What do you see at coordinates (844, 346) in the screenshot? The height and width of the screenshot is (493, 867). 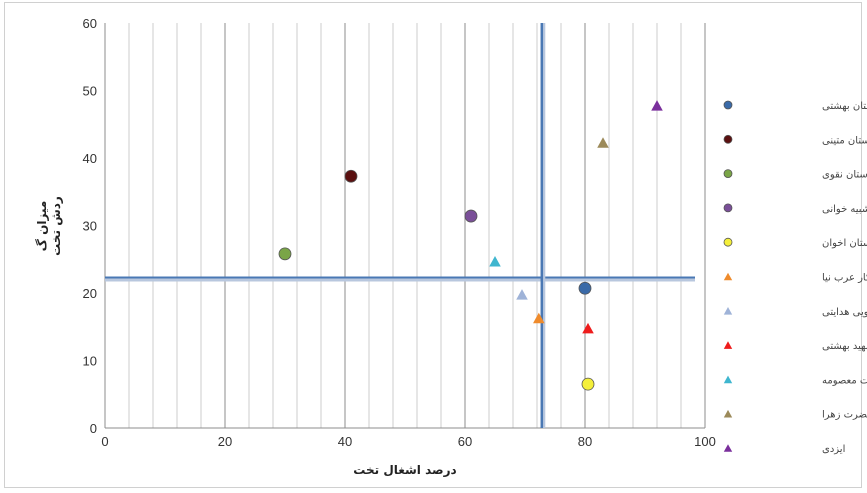 I see `legend-label: شهید بهشتی` at bounding box center [844, 346].